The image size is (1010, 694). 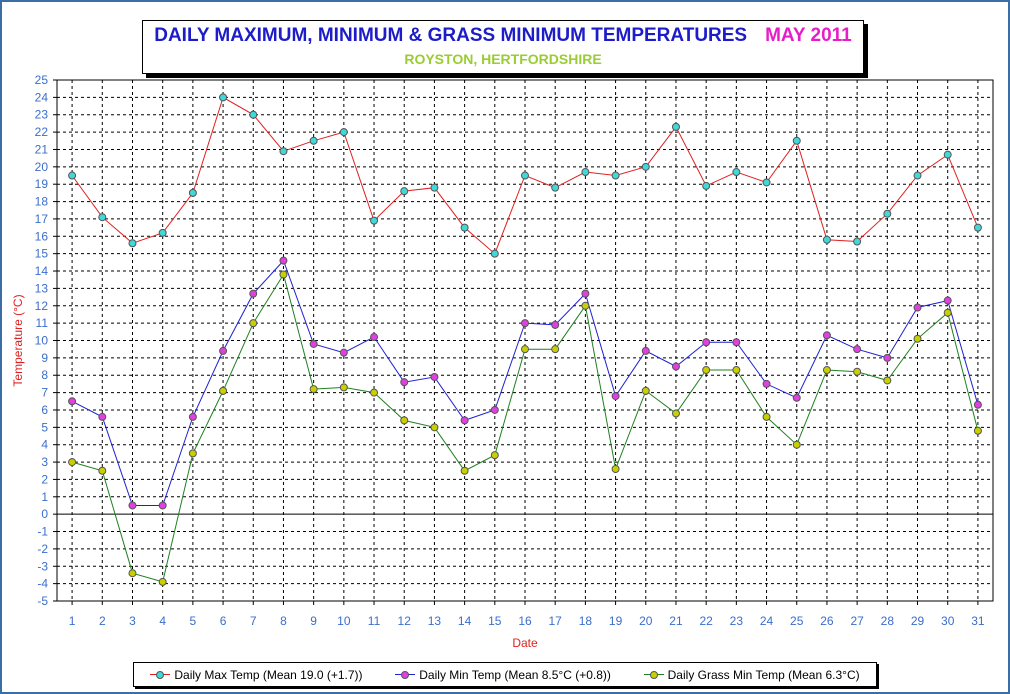 I want to click on y-tick-label: -2, so click(x=42, y=549).